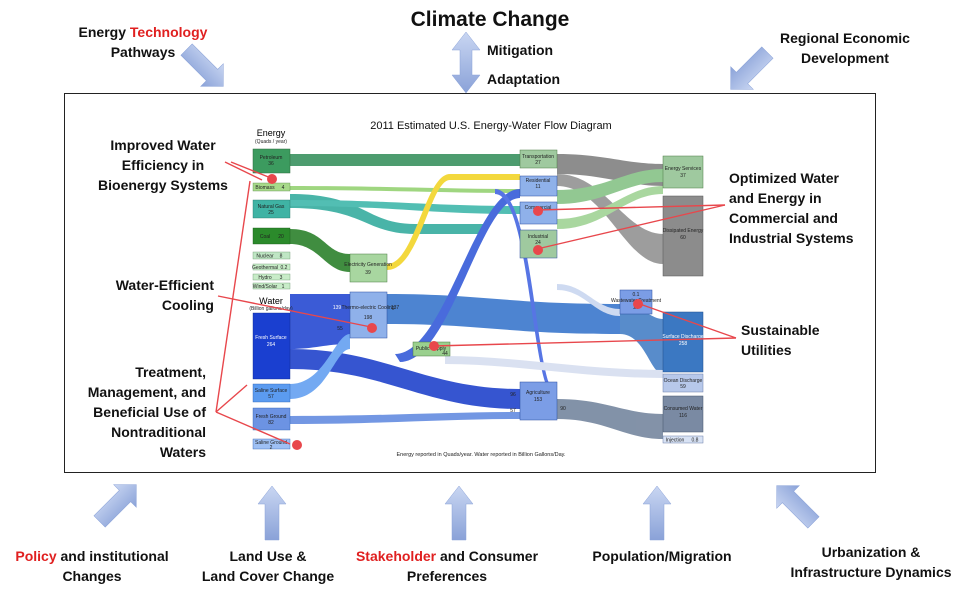 The image size is (960, 589). I want to click on flow-gas-industrial, so click(405, 207).